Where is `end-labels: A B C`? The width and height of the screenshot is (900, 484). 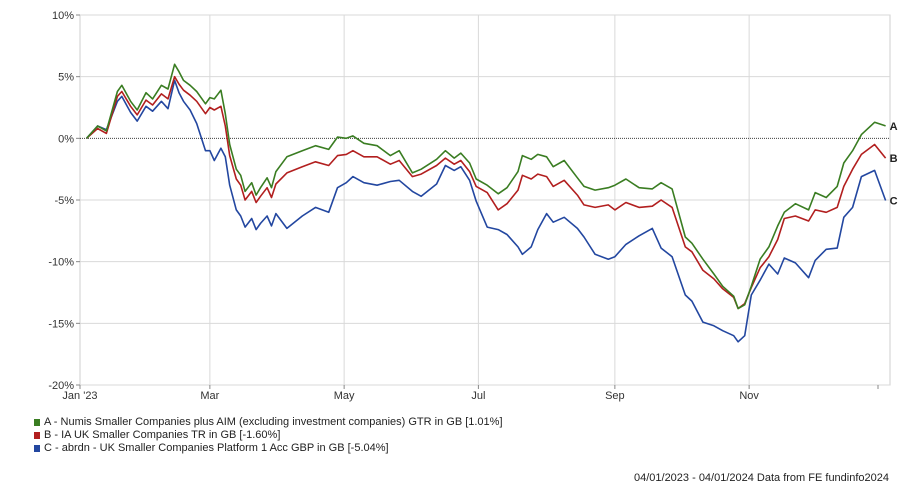
end-labels: A B C is located at coordinates (894, 164).